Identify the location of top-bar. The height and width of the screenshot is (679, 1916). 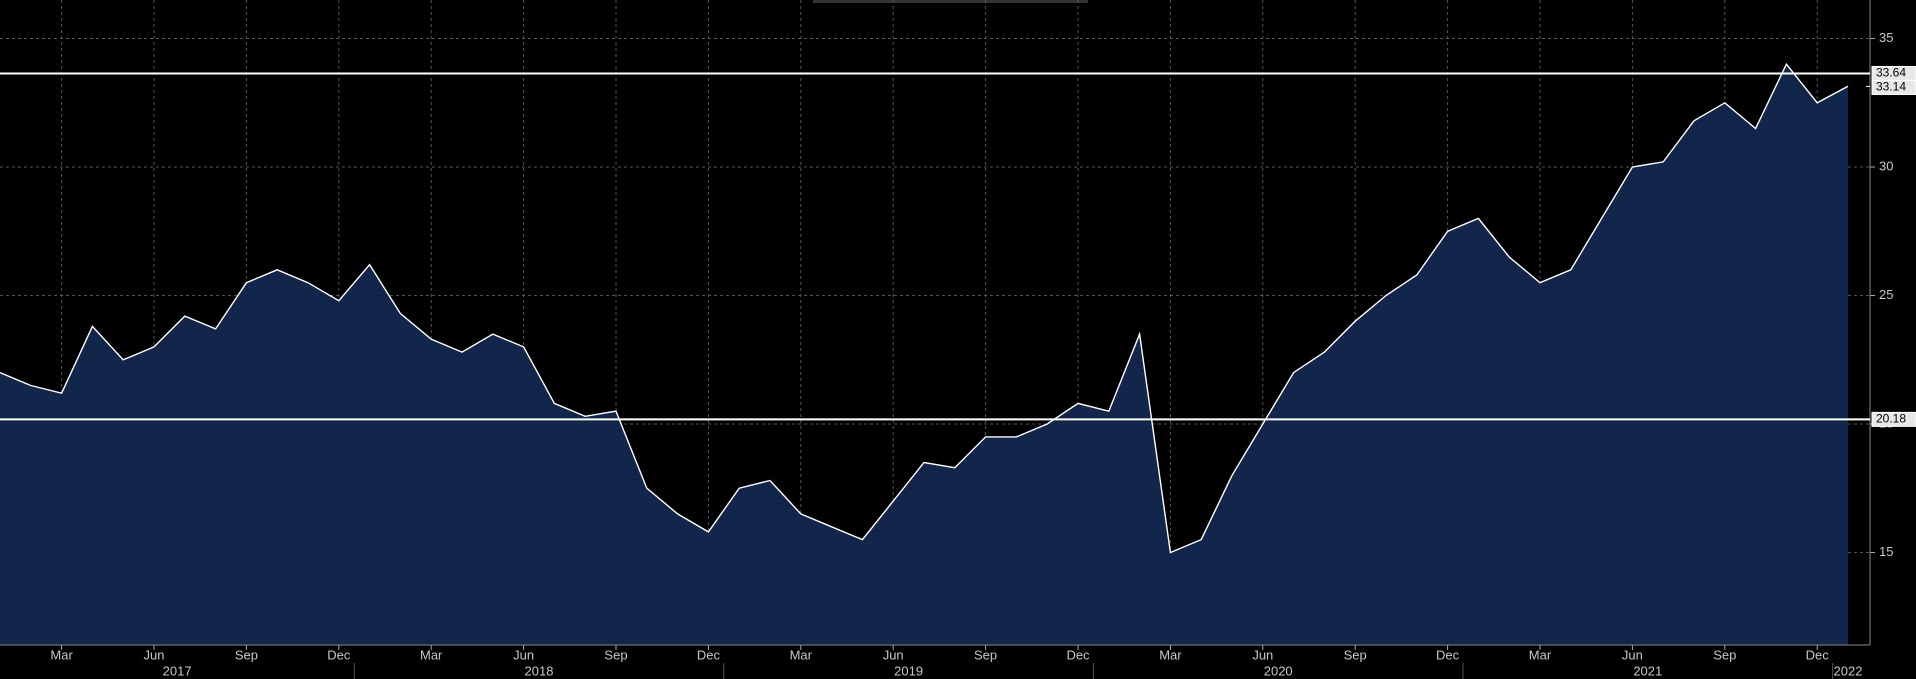
(950, 1).